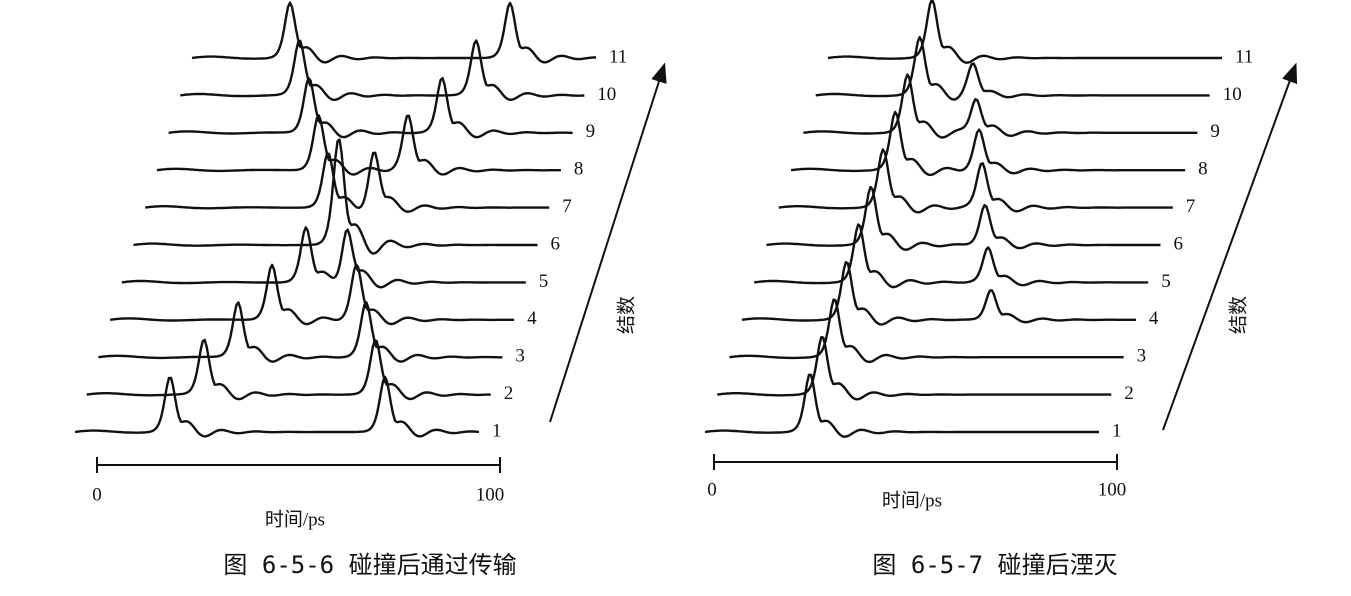 The width and height of the screenshot is (1351, 596). What do you see at coordinates (369, 565) in the screenshot?
I see `caption: 图 6-5-6 碰撞后通过传输` at bounding box center [369, 565].